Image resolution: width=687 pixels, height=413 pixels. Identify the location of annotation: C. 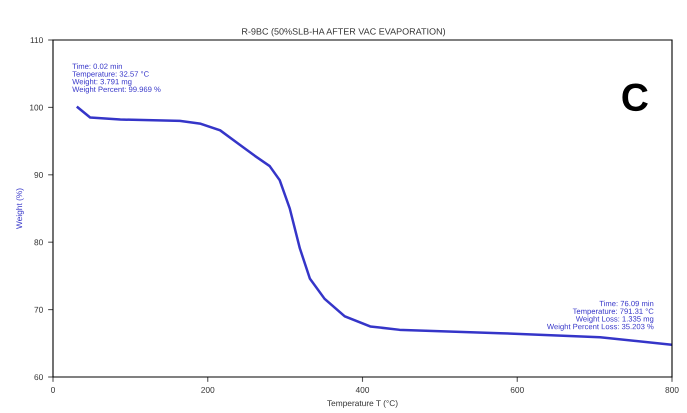
(635, 98).